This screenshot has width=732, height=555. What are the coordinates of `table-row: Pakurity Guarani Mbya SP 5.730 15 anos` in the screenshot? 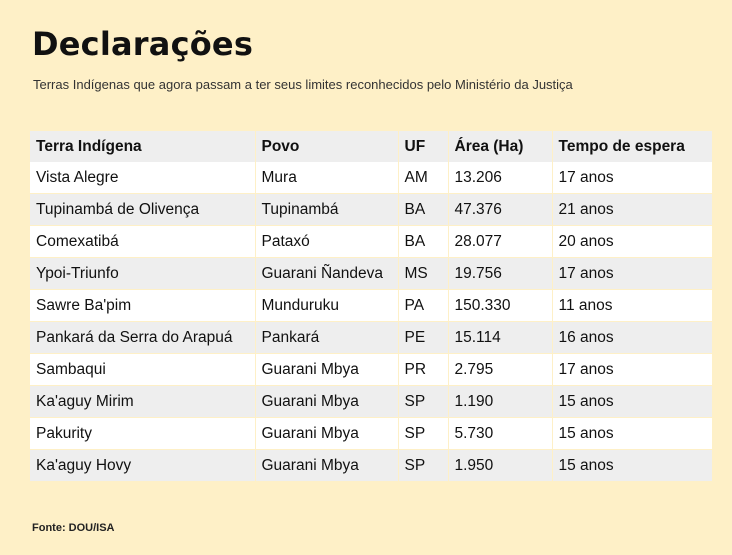 It's located at (371, 433).